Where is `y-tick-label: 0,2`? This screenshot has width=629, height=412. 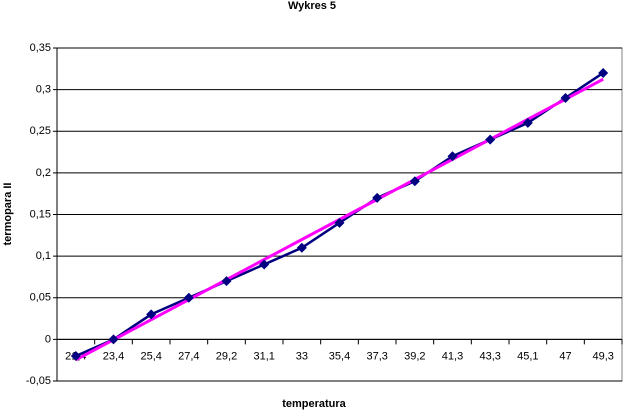 y-tick-label: 0,2 is located at coordinates (43, 173).